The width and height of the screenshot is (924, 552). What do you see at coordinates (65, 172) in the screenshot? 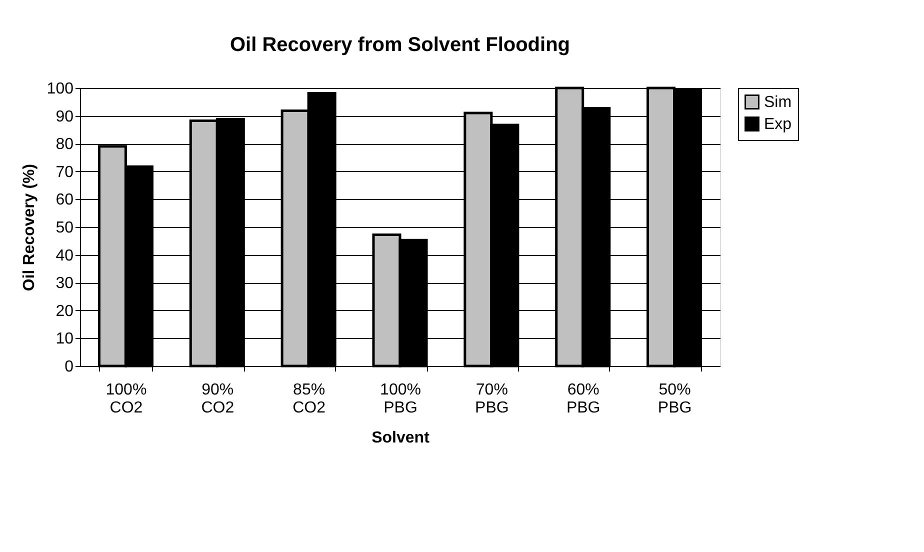
I see `y-tick-label: 70` at bounding box center [65, 172].